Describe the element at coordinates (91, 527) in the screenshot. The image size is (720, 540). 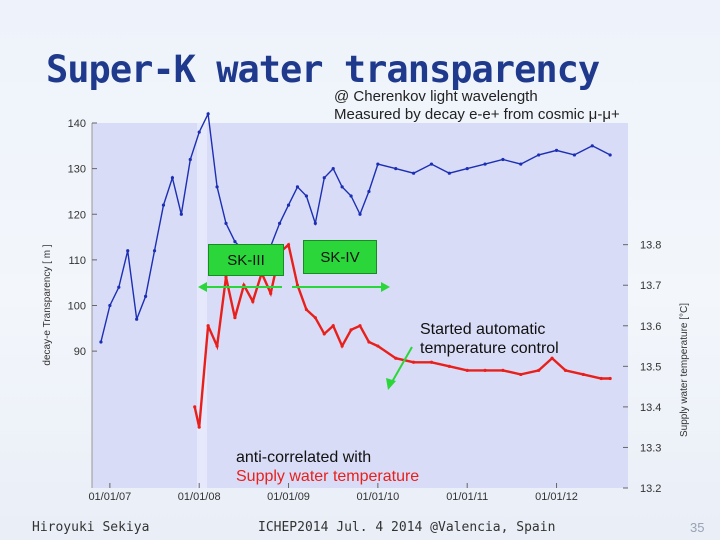
I see `footer-author: Hiroyuki Sekiya` at that location.